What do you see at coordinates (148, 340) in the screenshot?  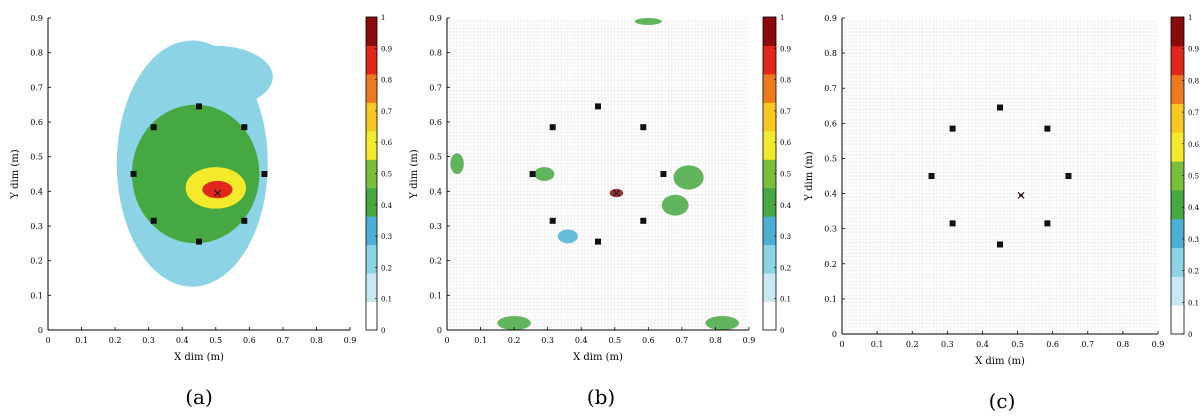 I see `x-tick-label: 0.3` at bounding box center [148, 340].